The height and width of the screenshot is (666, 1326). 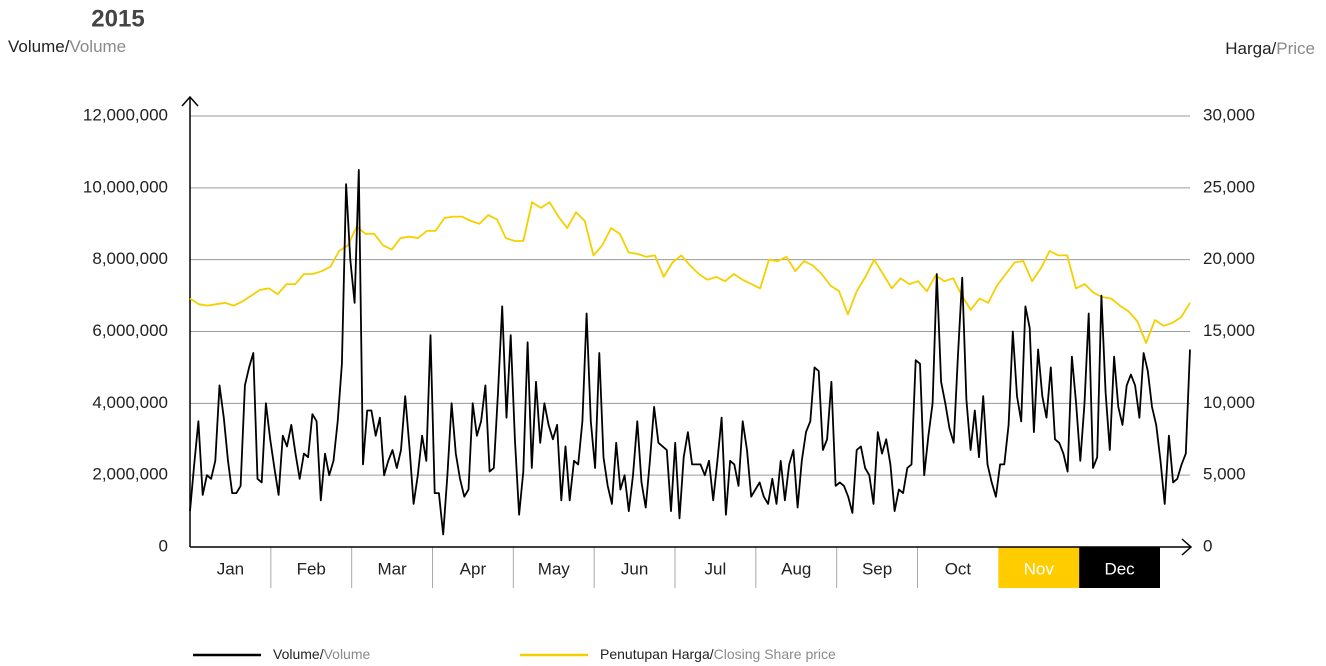 I want to click on y2-tick-label: 30,000, so click(x=1229, y=114).